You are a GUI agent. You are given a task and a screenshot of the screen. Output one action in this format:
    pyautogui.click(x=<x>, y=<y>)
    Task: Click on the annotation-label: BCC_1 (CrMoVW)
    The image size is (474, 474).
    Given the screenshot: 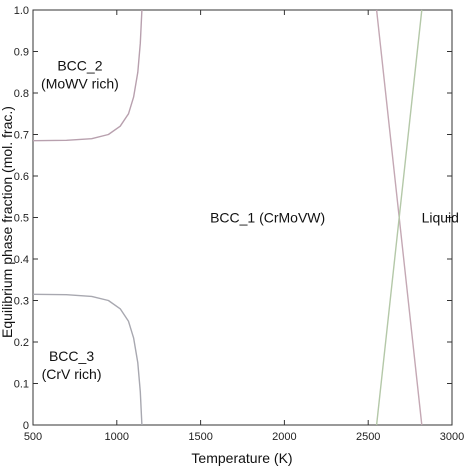 What is the action you would take?
    pyautogui.click(x=267, y=218)
    